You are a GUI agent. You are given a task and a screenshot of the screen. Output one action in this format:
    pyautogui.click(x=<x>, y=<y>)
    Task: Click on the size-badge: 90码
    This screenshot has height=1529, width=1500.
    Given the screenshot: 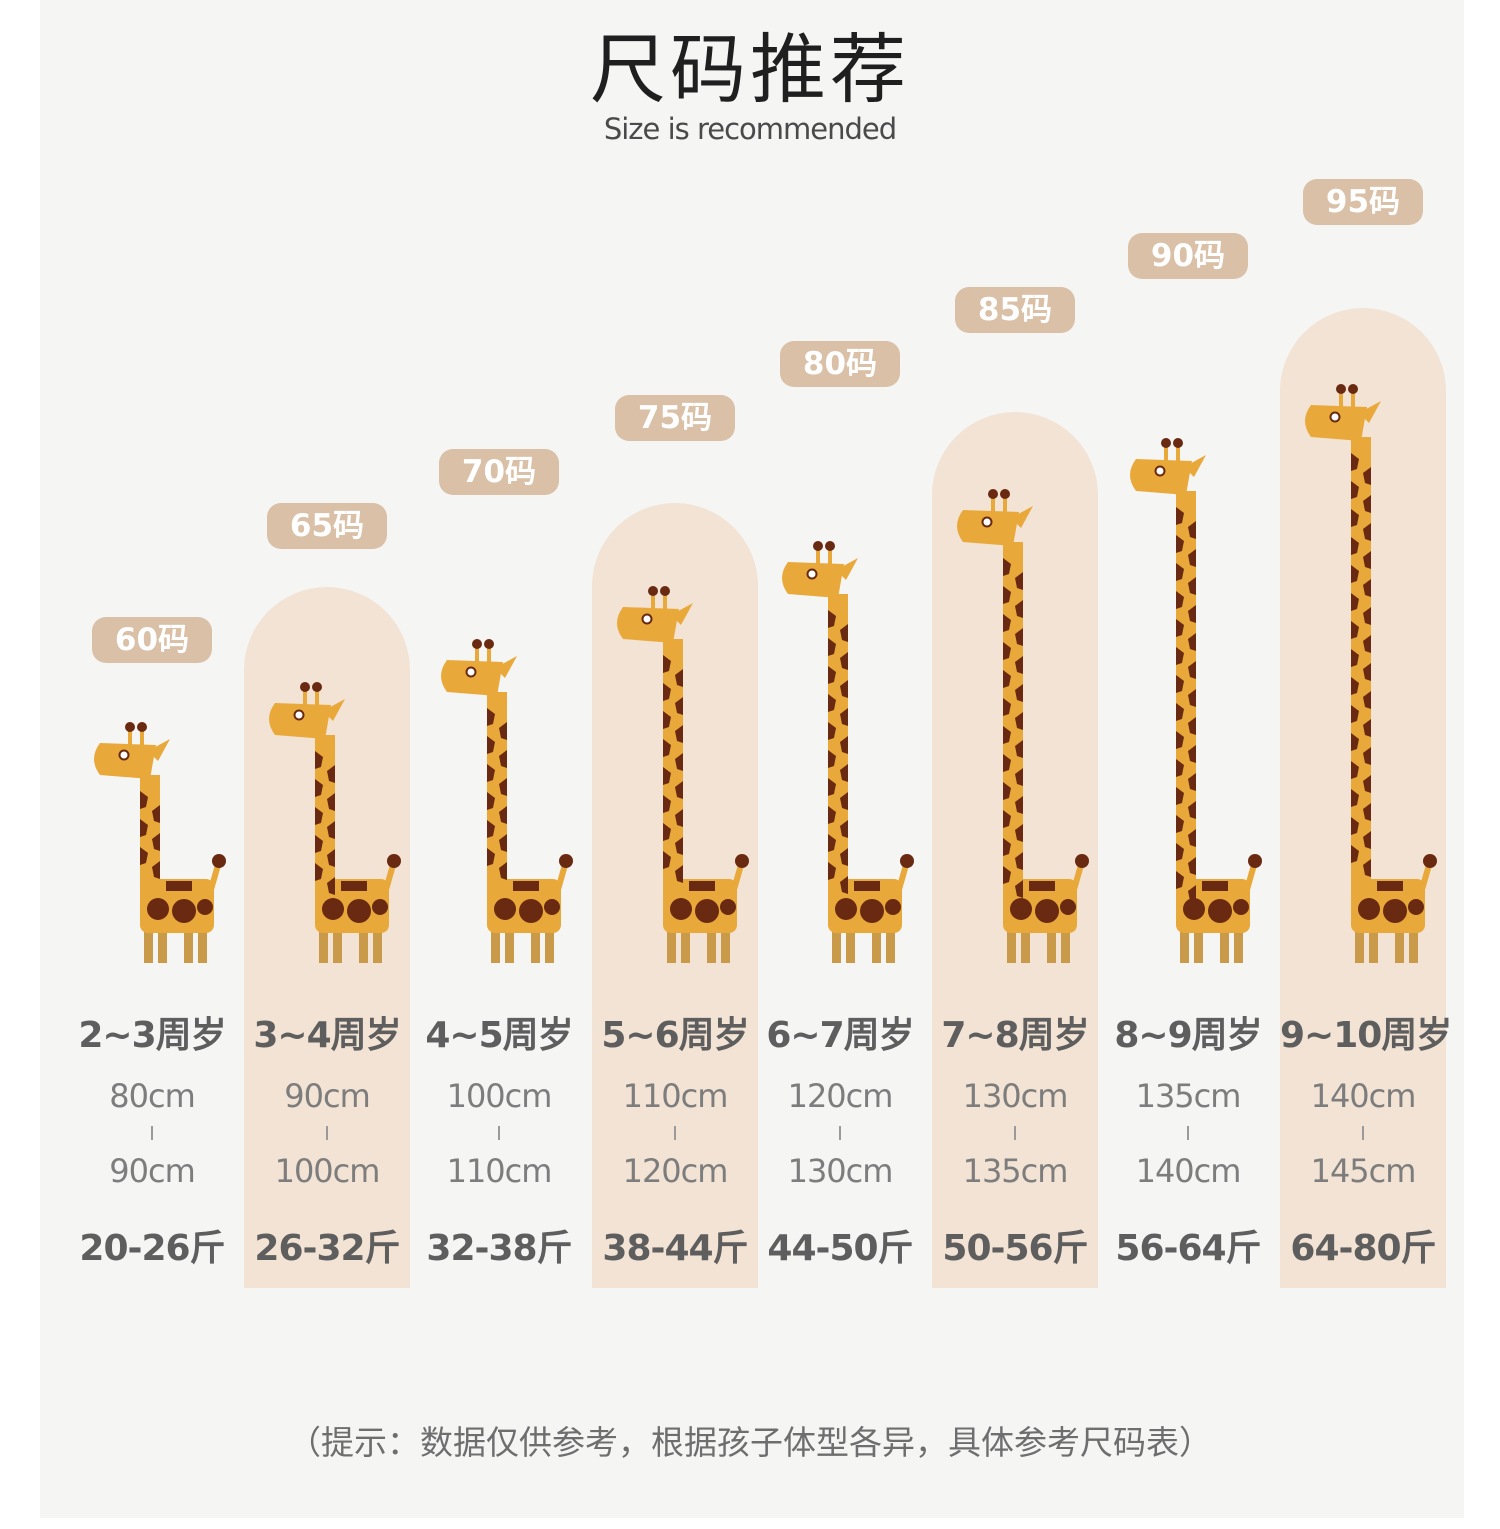 What is the action you would take?
    pyautogui.click(x=1188, y=256)
    